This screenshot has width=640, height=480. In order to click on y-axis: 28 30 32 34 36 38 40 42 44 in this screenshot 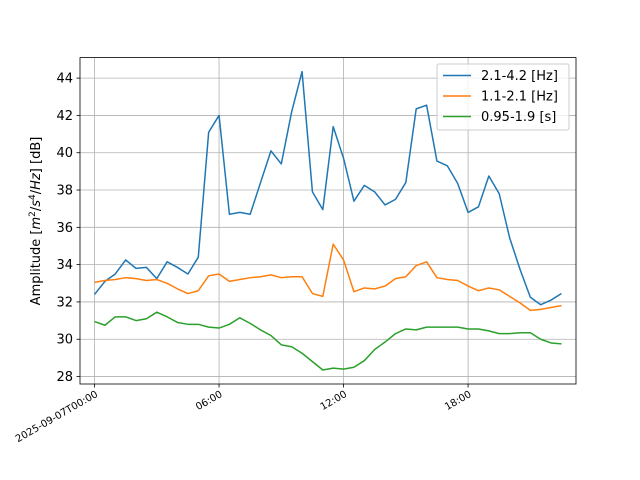, I will do `click(68, 228)`.